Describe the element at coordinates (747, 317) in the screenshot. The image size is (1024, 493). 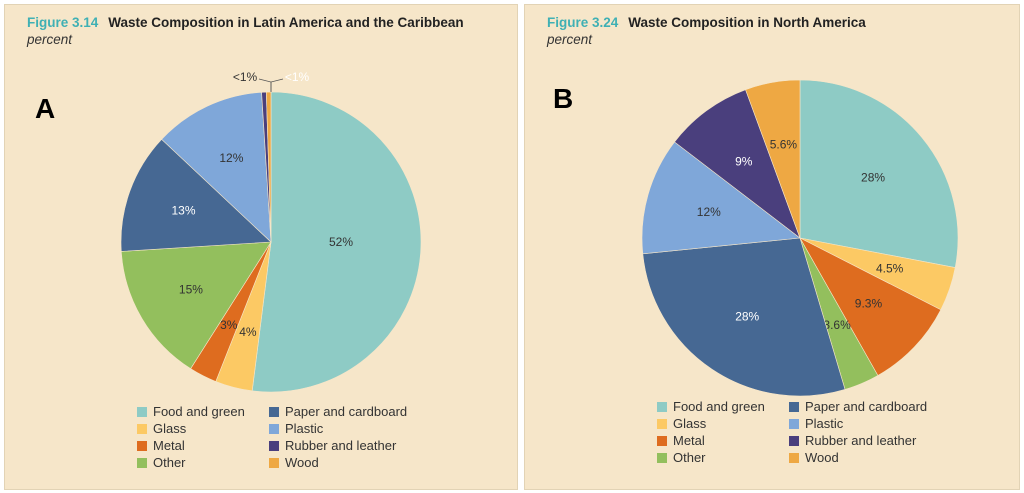
I see `data-label-paper-and-cardboard: 28%` at that location.